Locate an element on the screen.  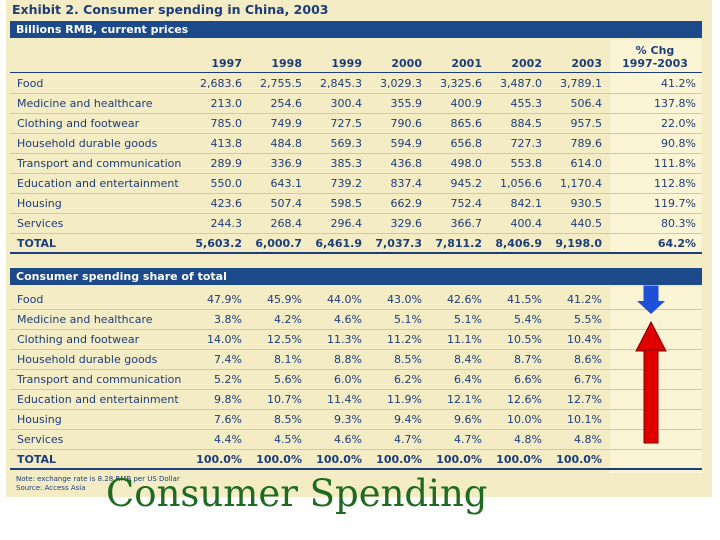
row-value: 727.3 is located at coordinates (526, 143).